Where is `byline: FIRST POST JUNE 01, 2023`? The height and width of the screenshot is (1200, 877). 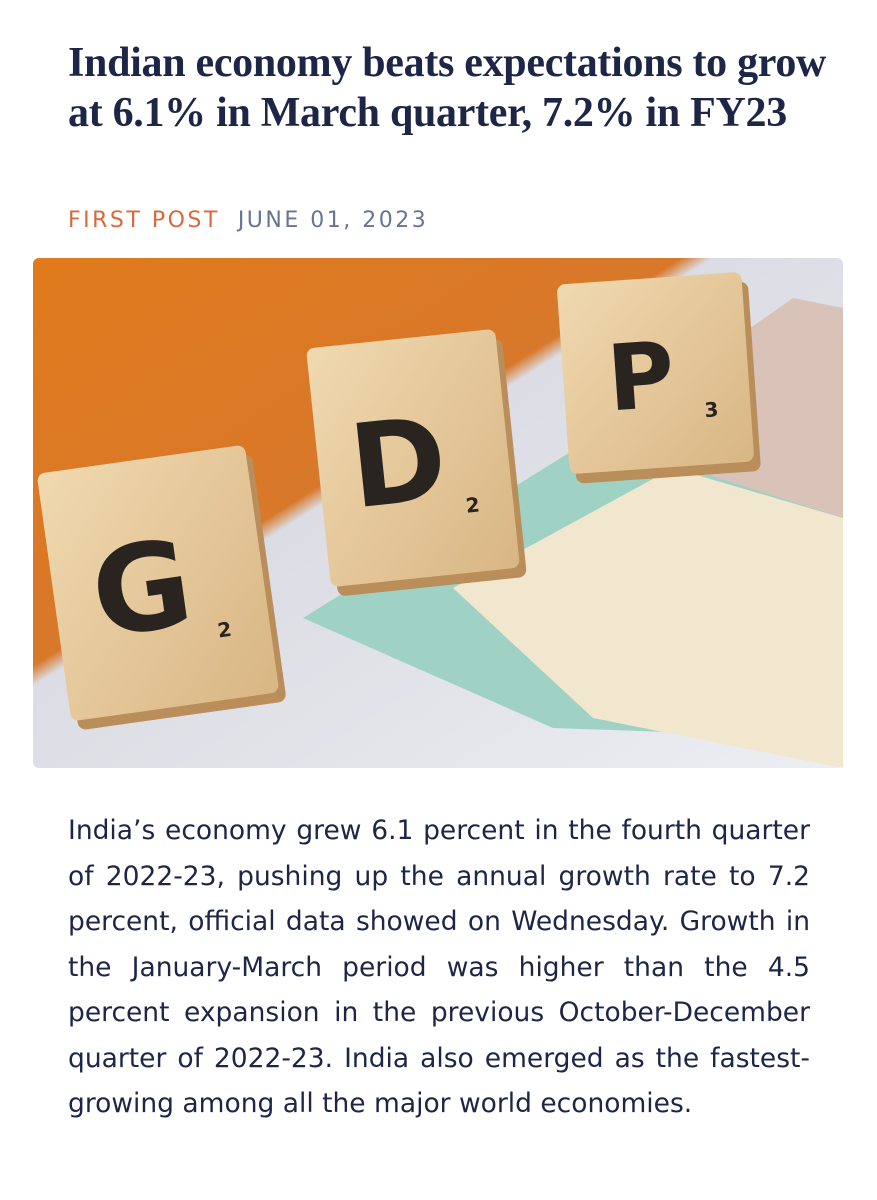 byline: FIRST POST JUNE 01, 2023 is located at coordinates (248, 220).